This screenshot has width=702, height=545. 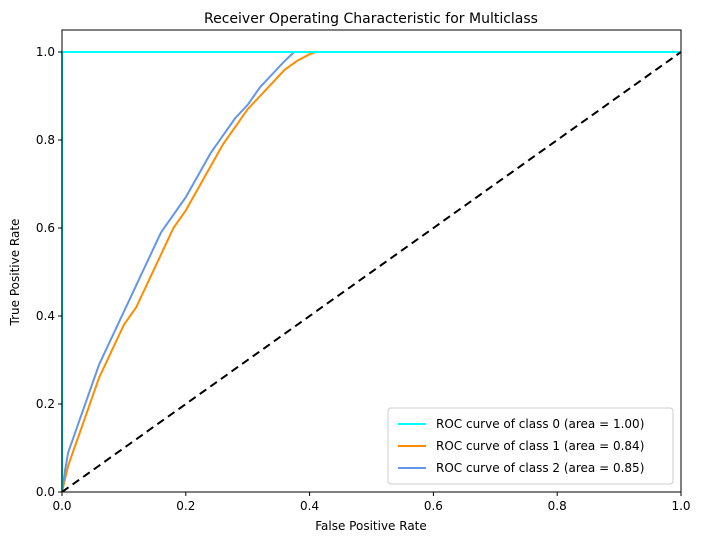 What do you see at coordinates (45, 228) in the screenshot?
I see `y-tick-label: 0.6` at bounding box center [45, 228].